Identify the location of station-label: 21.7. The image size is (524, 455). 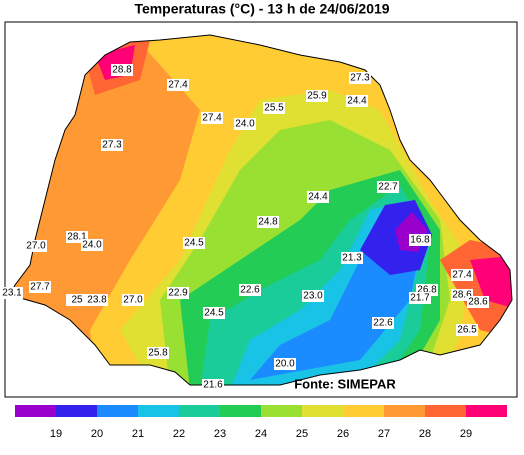
(420, 298).